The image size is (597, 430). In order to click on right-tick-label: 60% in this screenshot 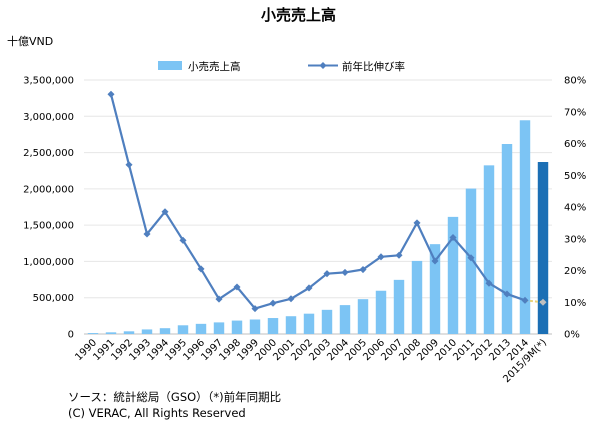, I will do `click(575, 144)`.